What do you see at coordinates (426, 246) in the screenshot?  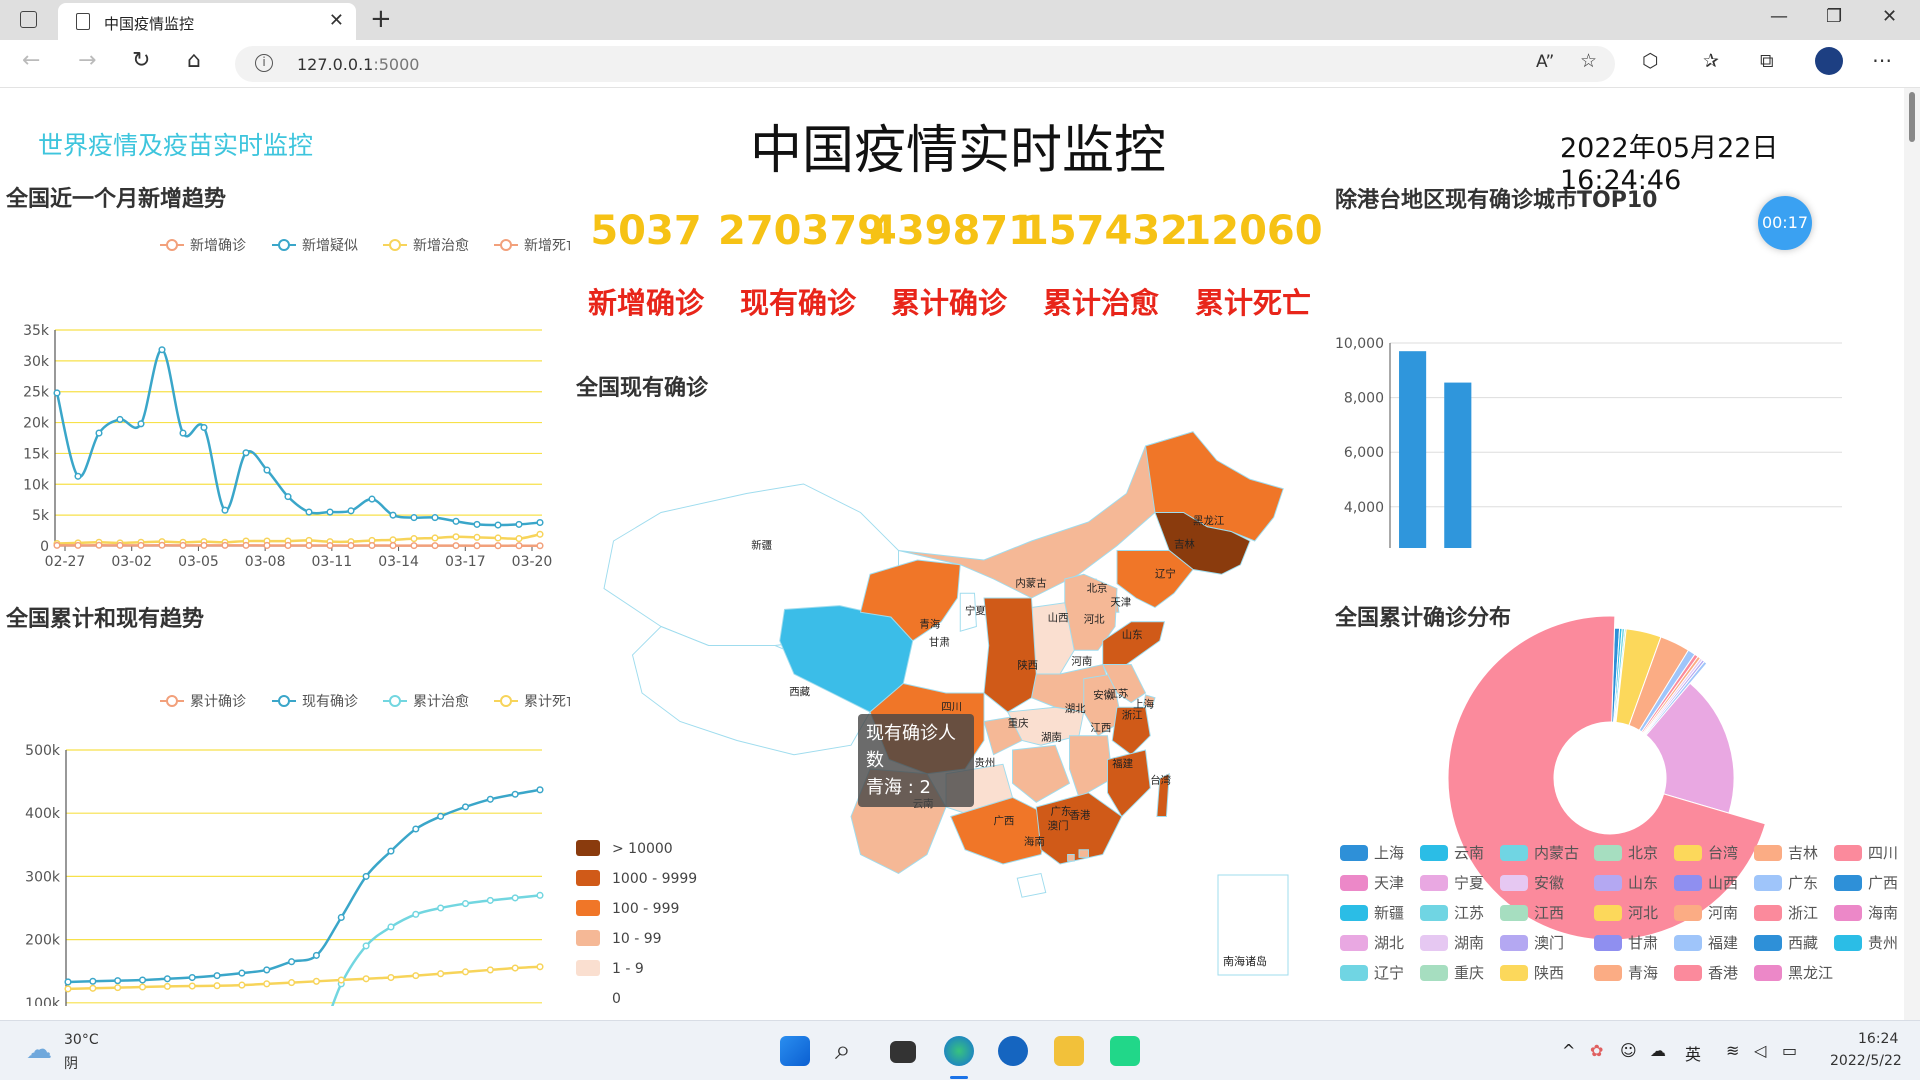 I see `legend-item: 新增治愈` at bounding box center [426, 246].